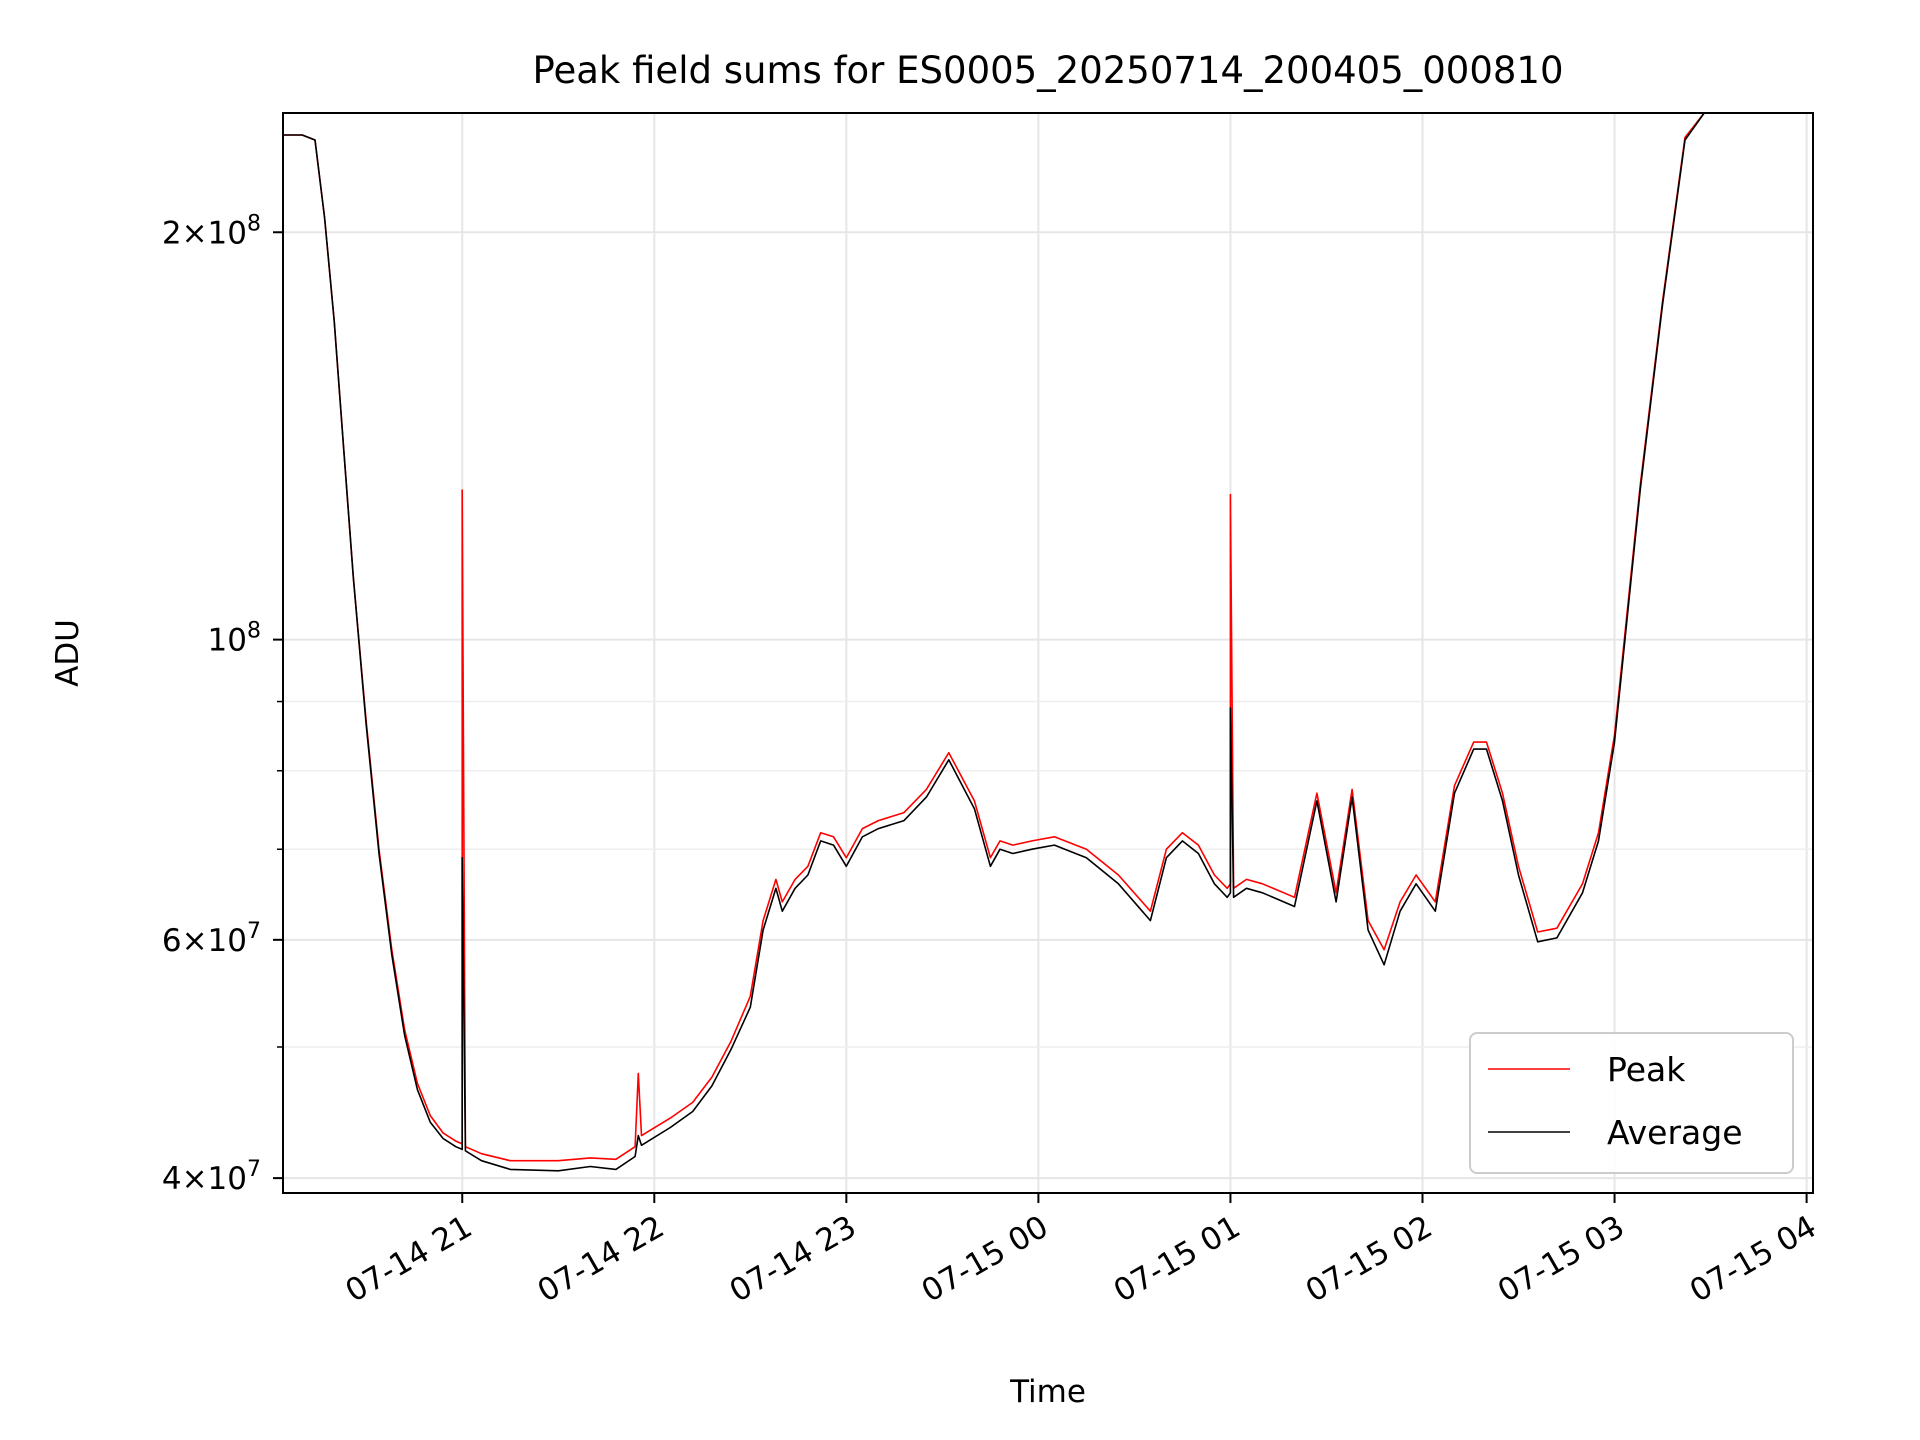  Describe the element at coordinates (68, 653) in the screenshot. I see `y-axis-label: ADU` at that location.